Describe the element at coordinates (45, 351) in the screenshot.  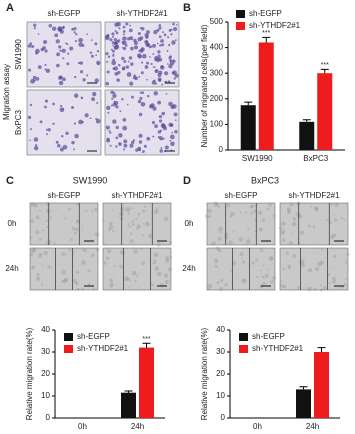
I see `y-tick-label: 30` at that location.